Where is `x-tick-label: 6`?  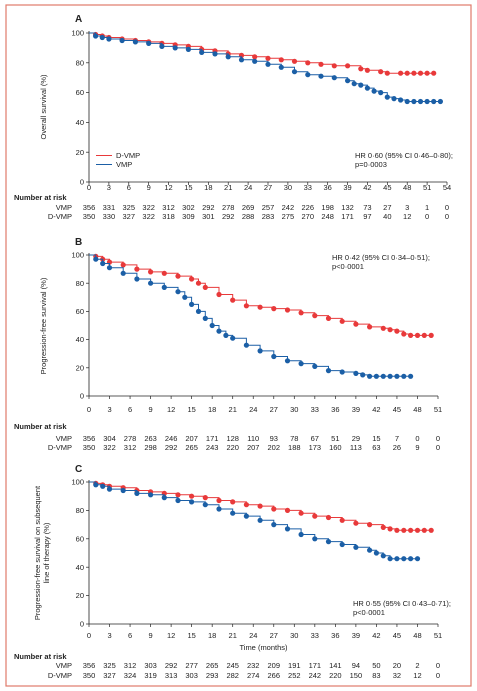
x-tick-label: 6 is located at coordinates (130, 635).